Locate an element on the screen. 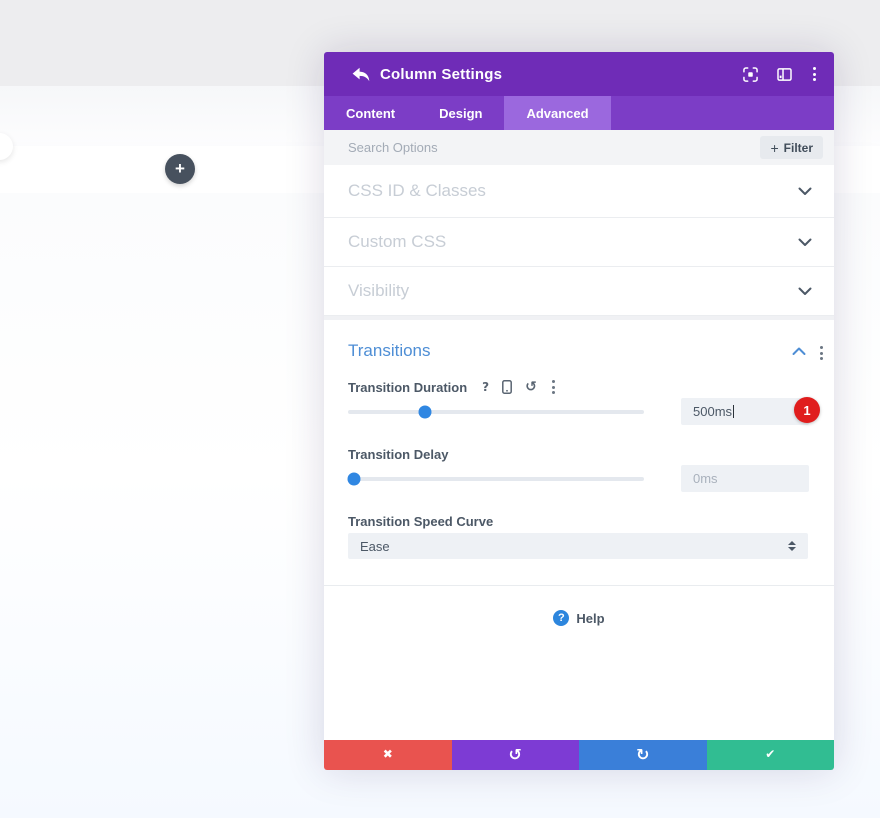  section-title: CSS ID & Classes is located at coordinates (417, 190).